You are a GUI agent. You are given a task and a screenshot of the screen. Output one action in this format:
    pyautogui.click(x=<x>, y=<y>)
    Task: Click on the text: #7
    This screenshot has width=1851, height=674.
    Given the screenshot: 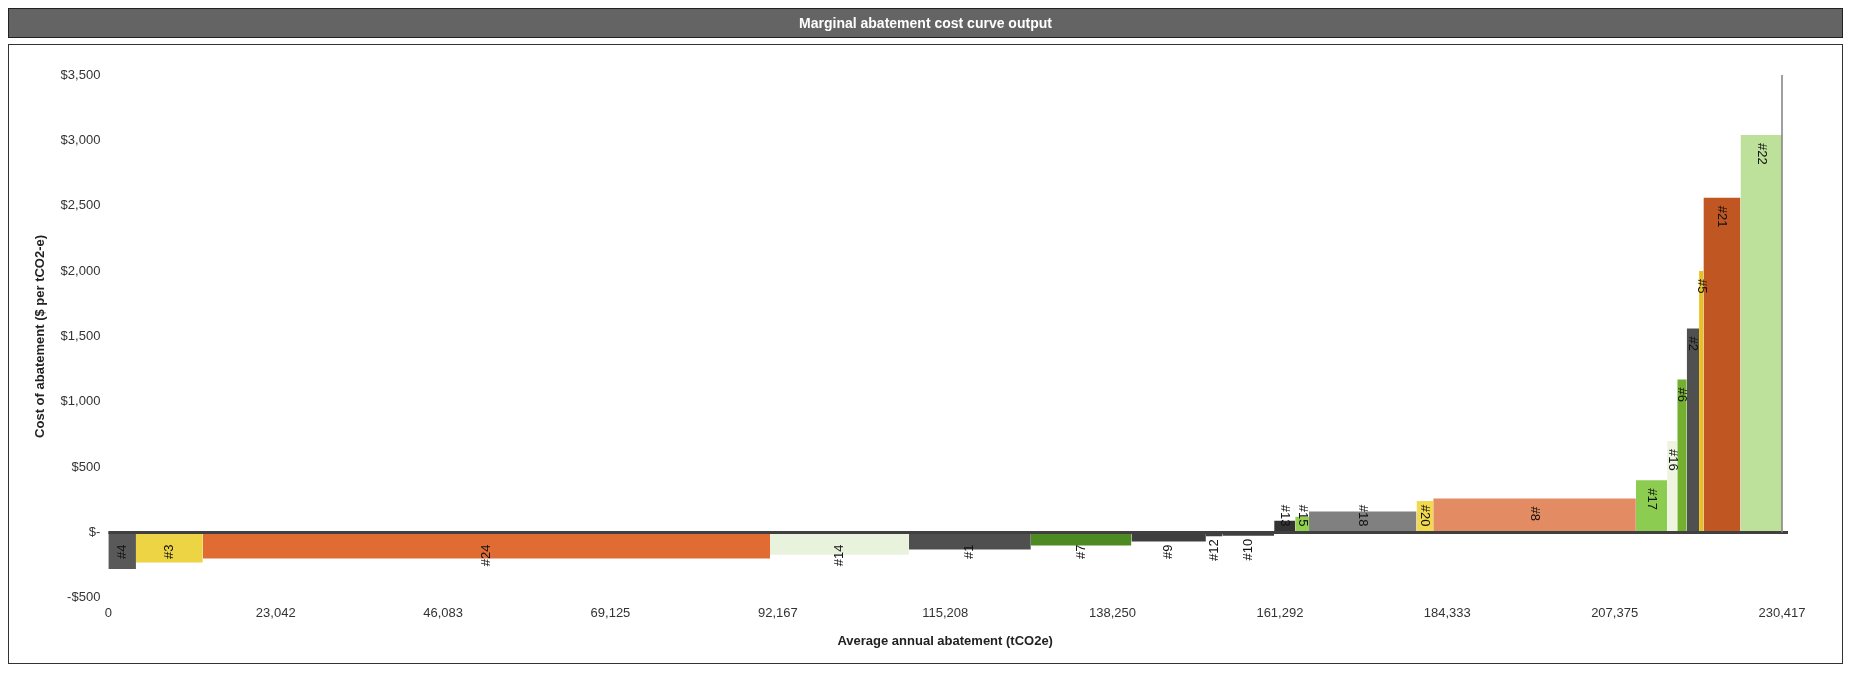 What is the action you would take?
    pyautogui.click(x=1080, y=551)
    